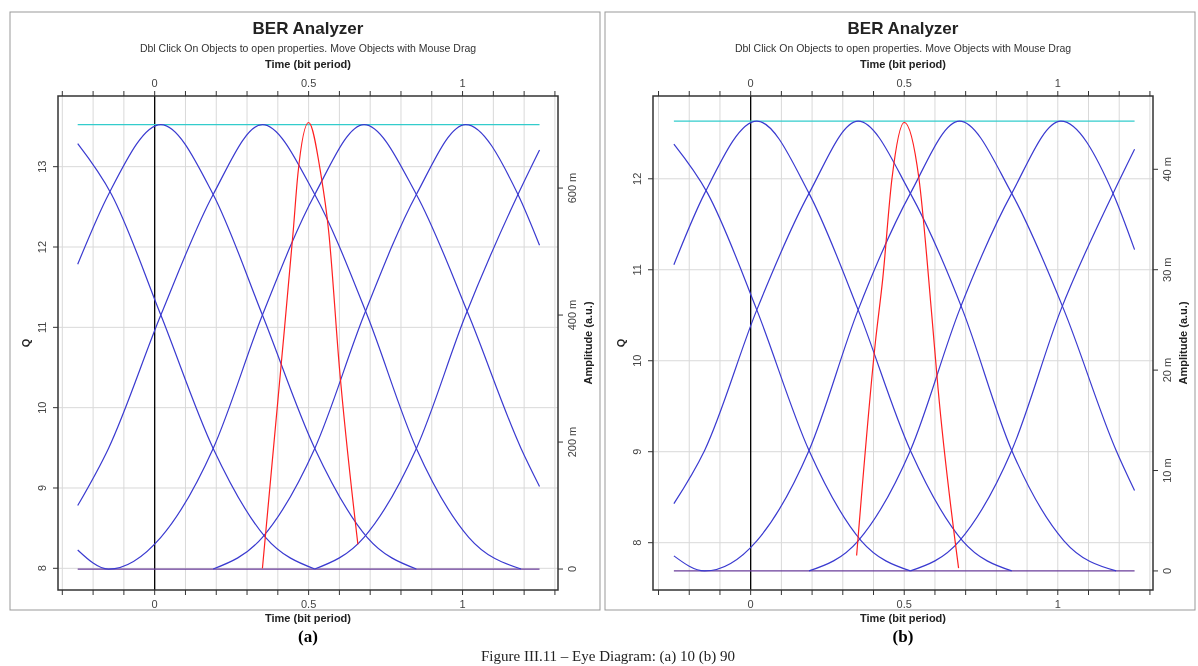 This screenshot has width=1198, height=666. I want to click on y-tick-label: 13, so click(42, 166).